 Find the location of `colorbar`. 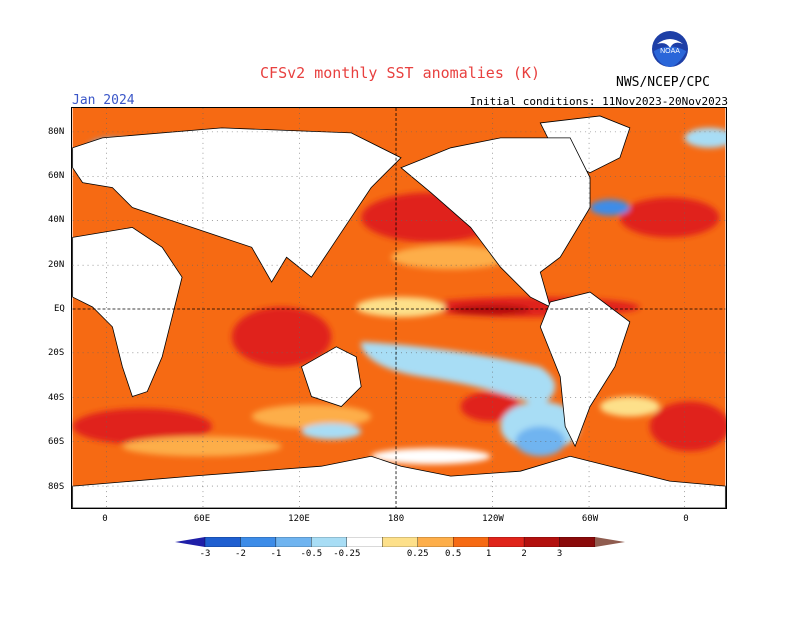

colorbar is located at coordinates (400, 542).